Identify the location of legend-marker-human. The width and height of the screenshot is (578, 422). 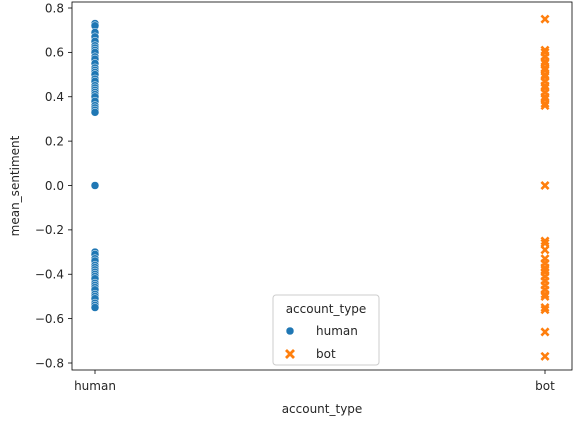
(290, 331).